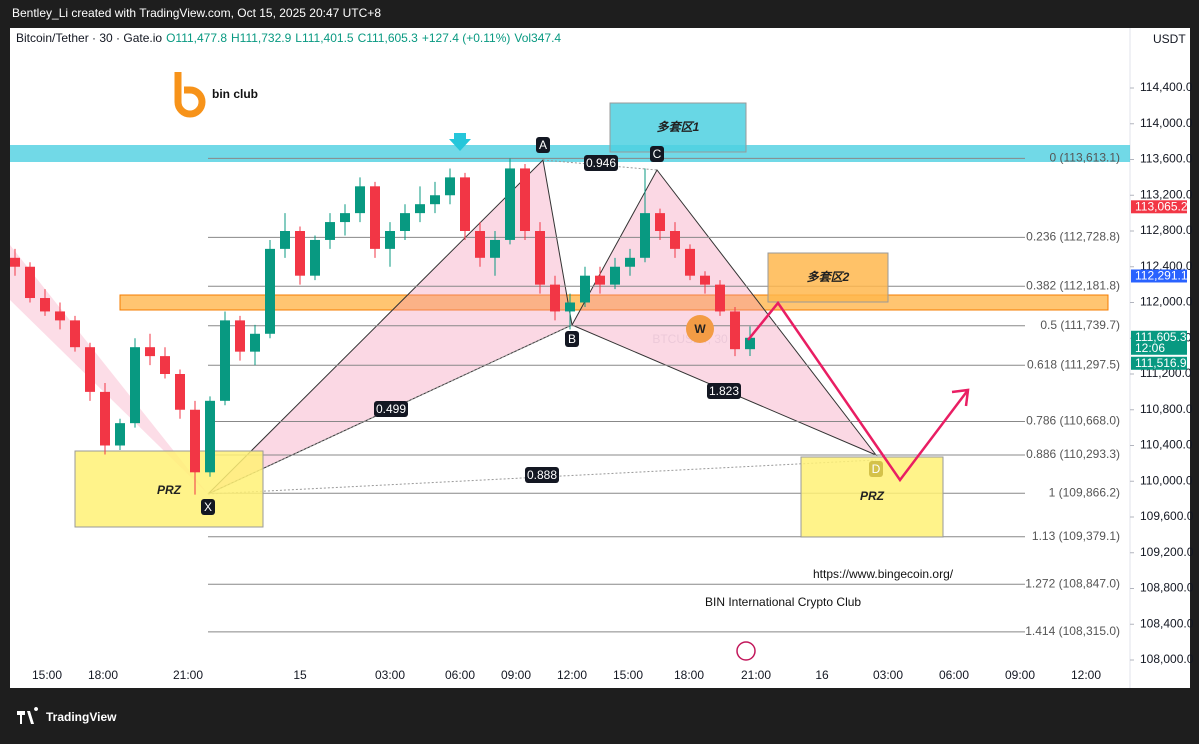 The width and height of the screenshot is (1199, 744). I want to click on legend-close: C111,605.3, so click(388, 38).